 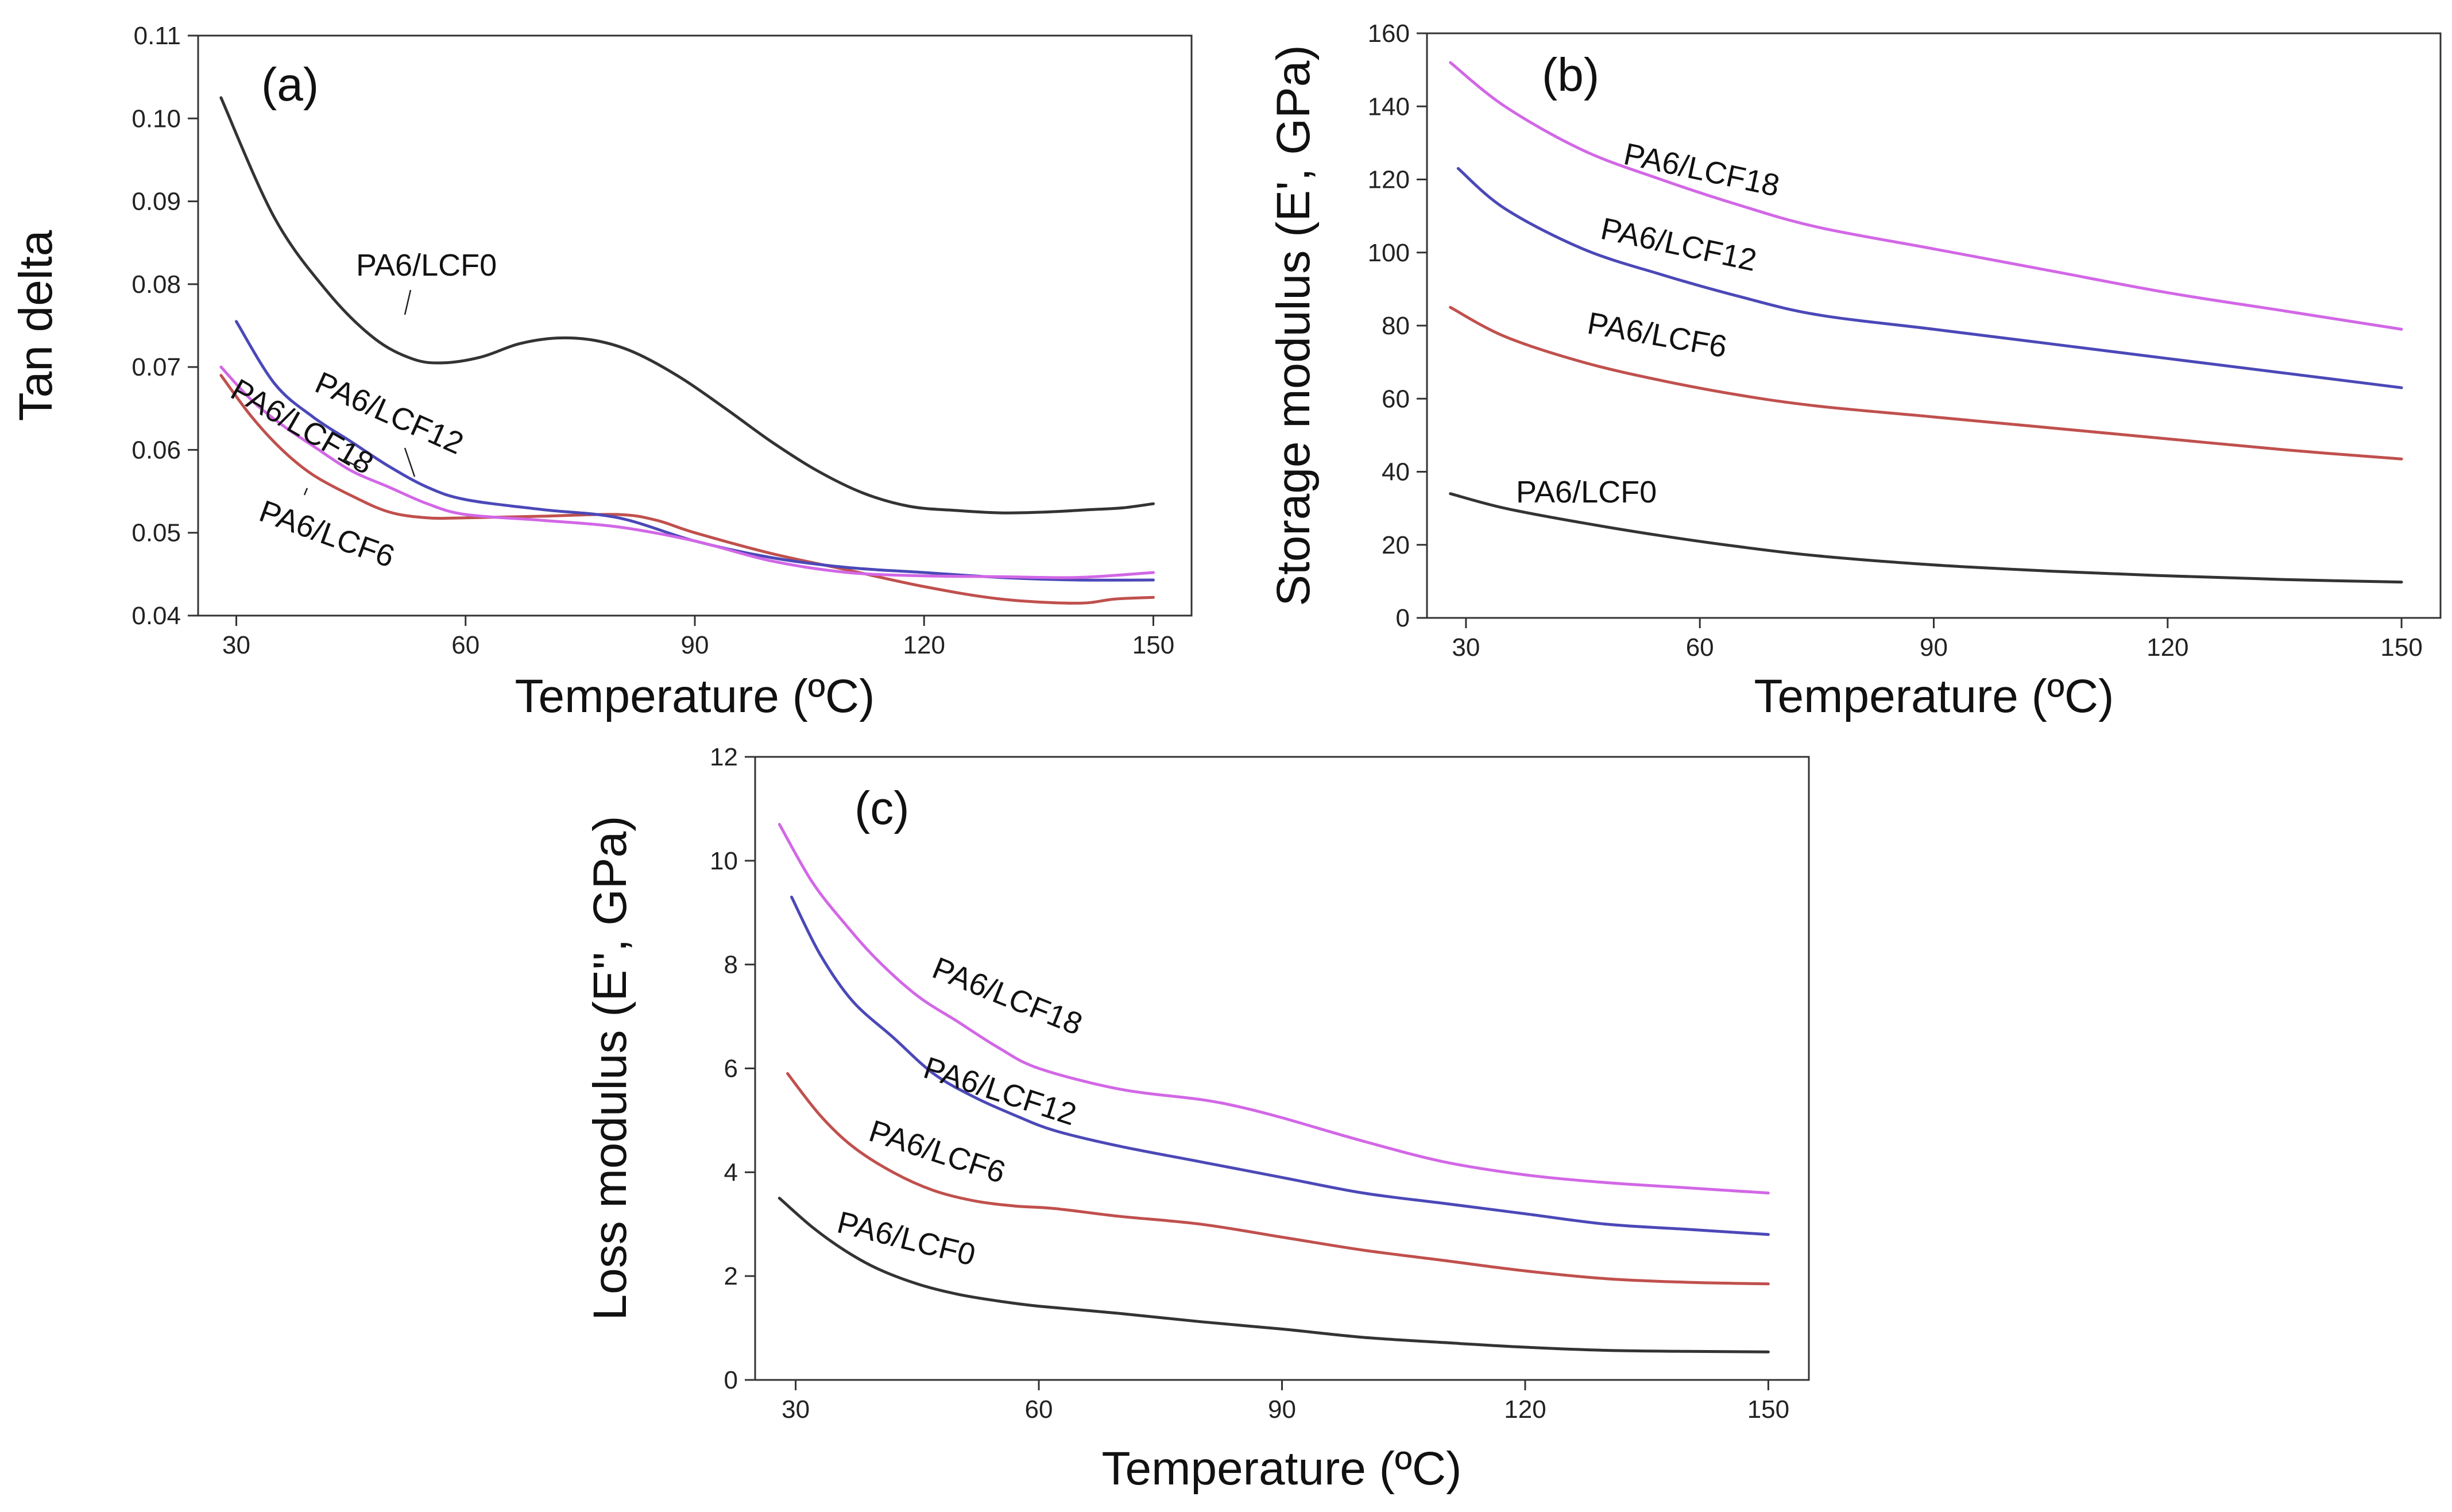 I want to click on panel-c-x-tick-label: 150, so click(x=1768, y=1409).